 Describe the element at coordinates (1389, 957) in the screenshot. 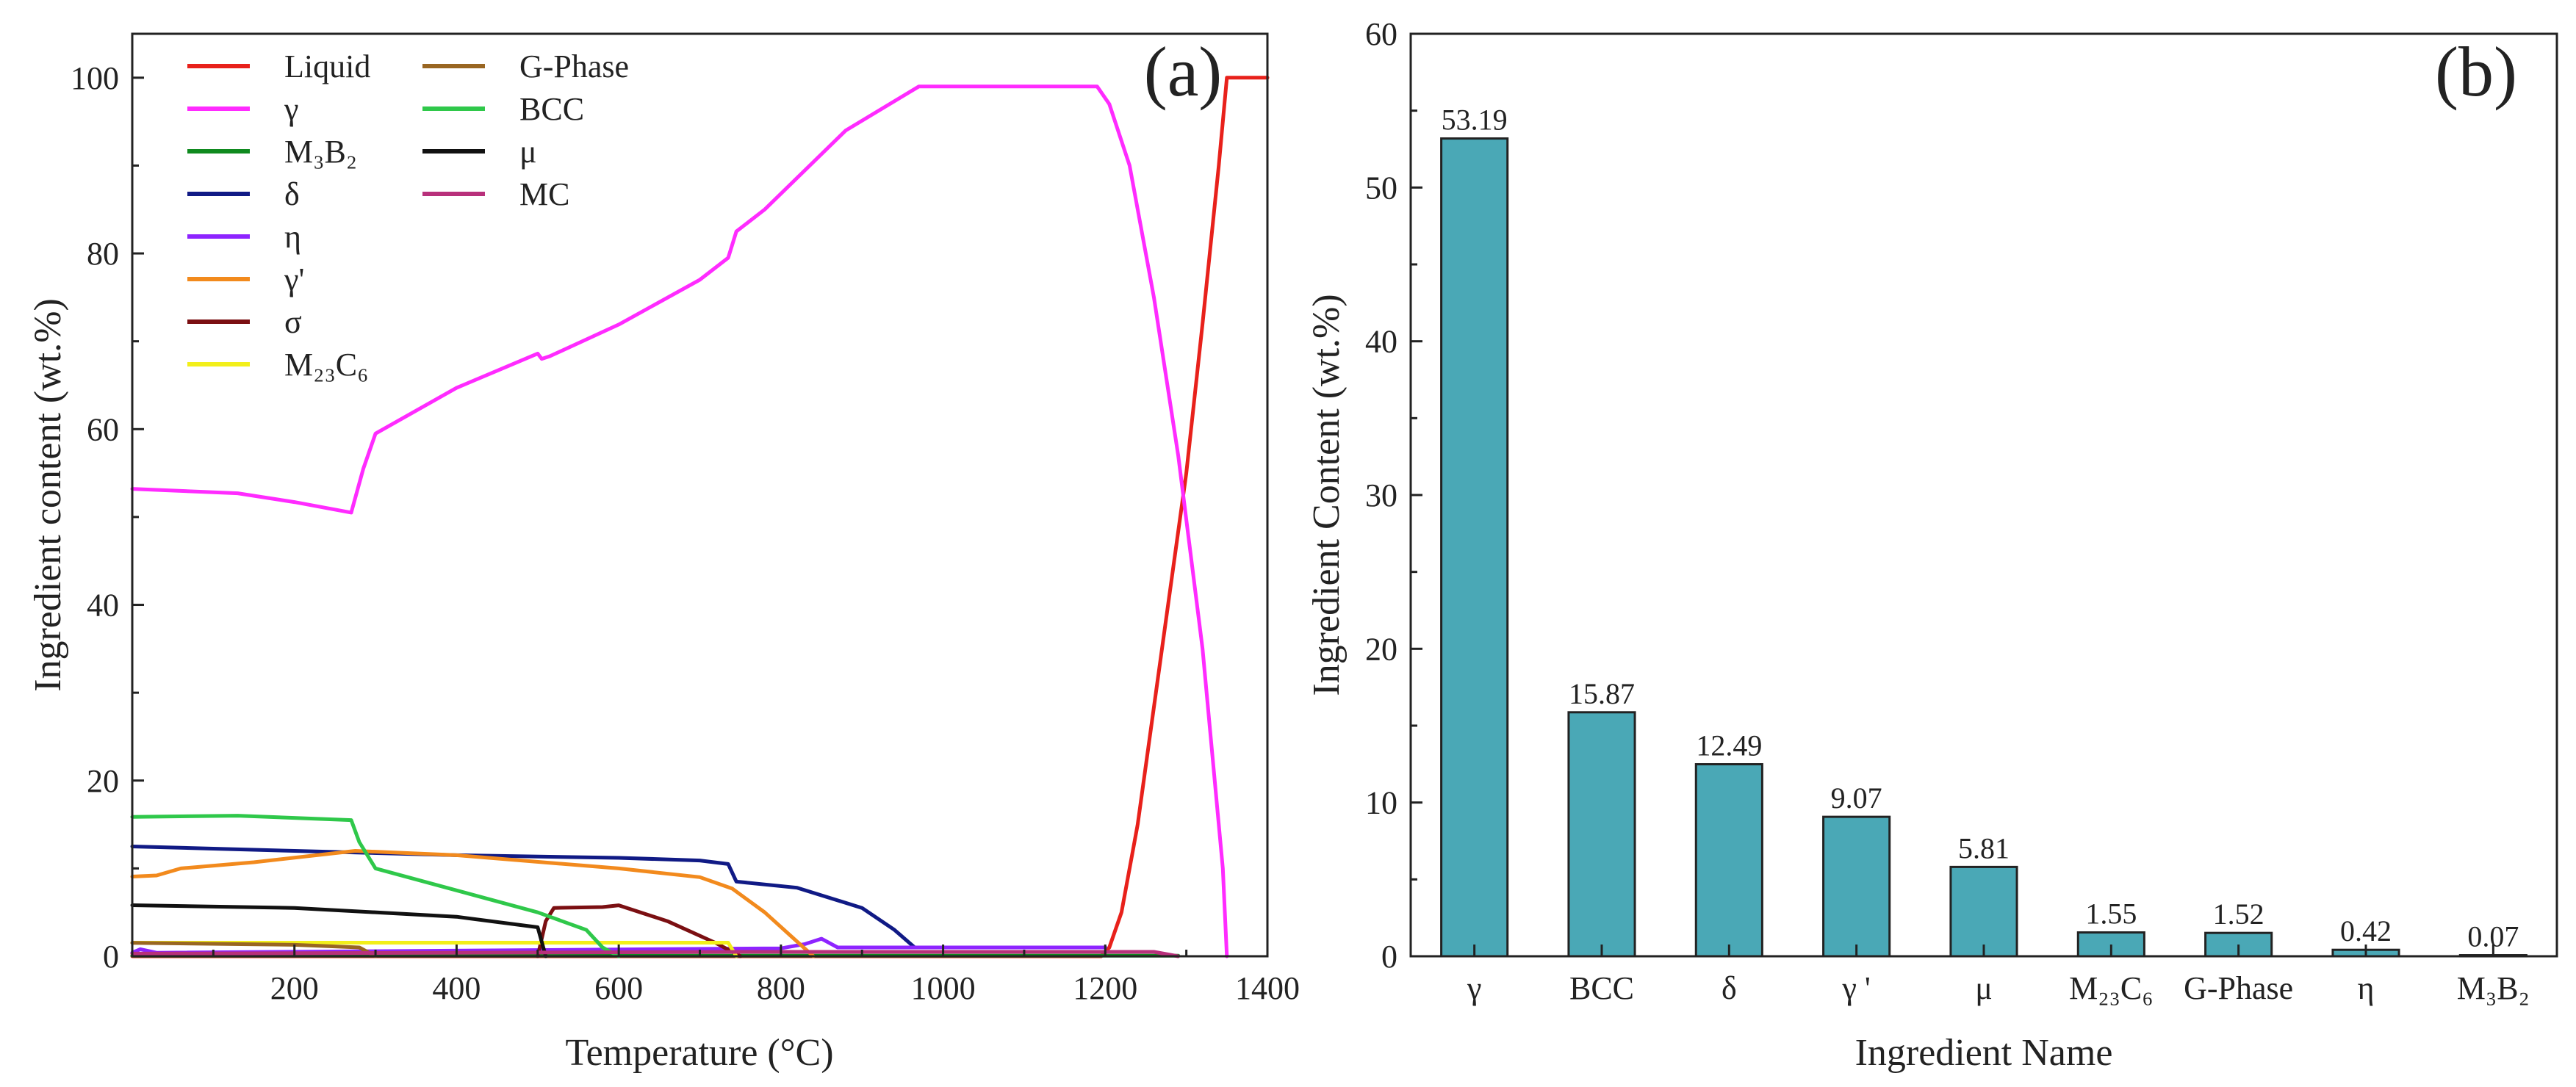

I see `b-y-tick-label-0: 0` at that location.